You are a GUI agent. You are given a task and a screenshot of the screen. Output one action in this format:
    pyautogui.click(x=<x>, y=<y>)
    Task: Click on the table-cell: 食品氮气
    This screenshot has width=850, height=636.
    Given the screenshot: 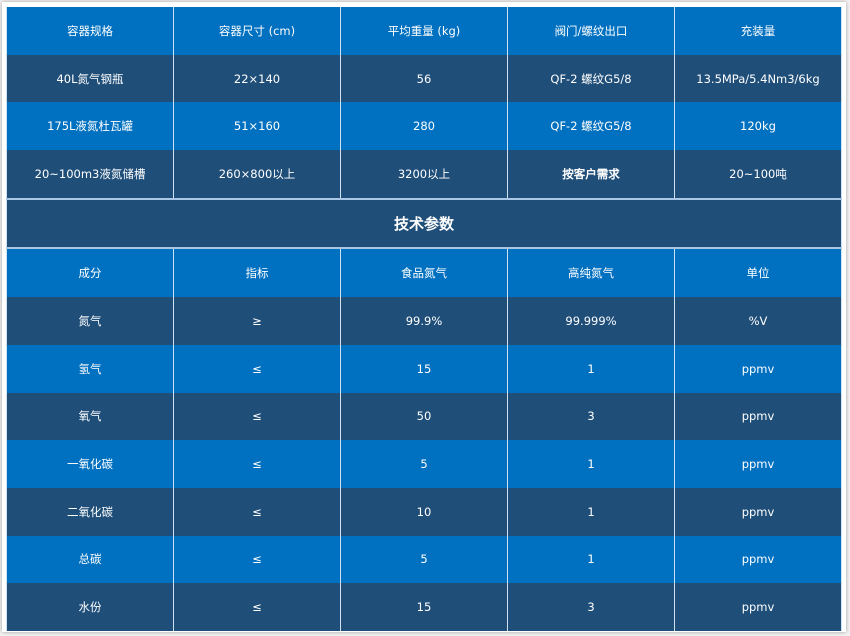 What is the action you would take?
    pyautogui.click(x=424, y=273)
    